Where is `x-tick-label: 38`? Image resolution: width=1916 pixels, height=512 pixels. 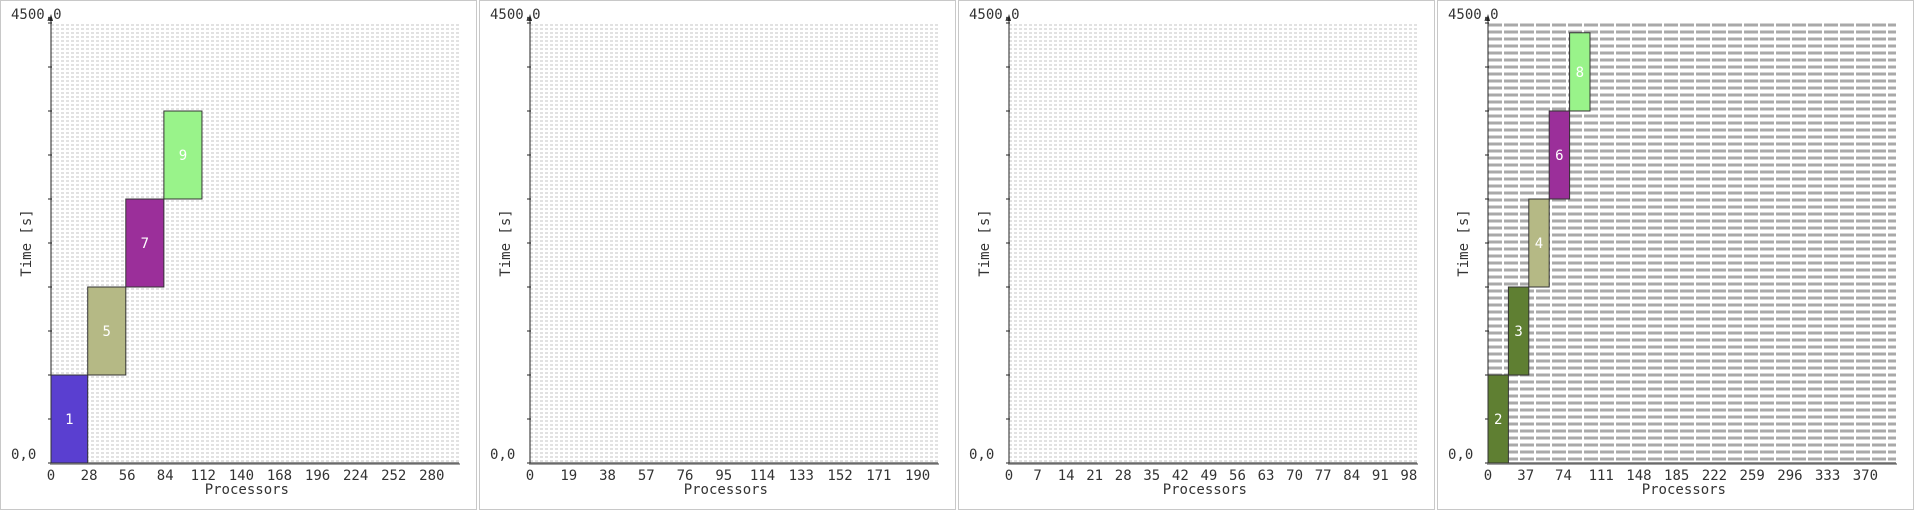
x-tick-label: 38 is located at coordinates (607, 476).